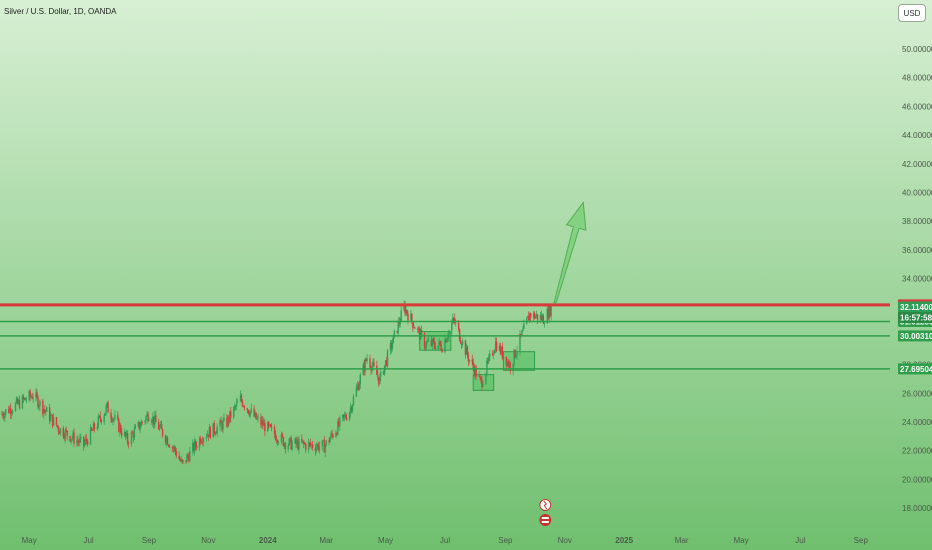 Image resolution: width=932 pixels, height=550 pixels. Describe the element at coordinates (445, 336) in the screenshot. I see `horizontal-levels` at that location.